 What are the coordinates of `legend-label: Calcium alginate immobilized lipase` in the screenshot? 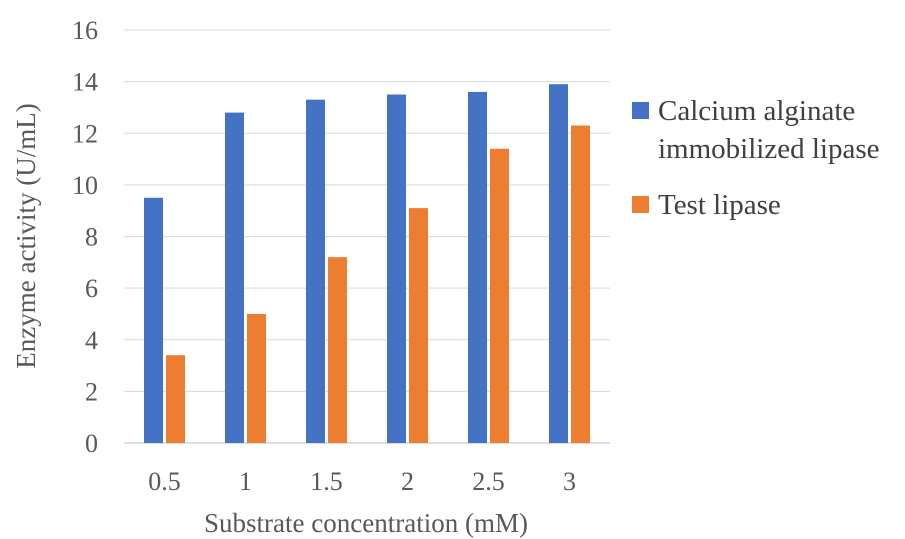 It's located at (769, 130).